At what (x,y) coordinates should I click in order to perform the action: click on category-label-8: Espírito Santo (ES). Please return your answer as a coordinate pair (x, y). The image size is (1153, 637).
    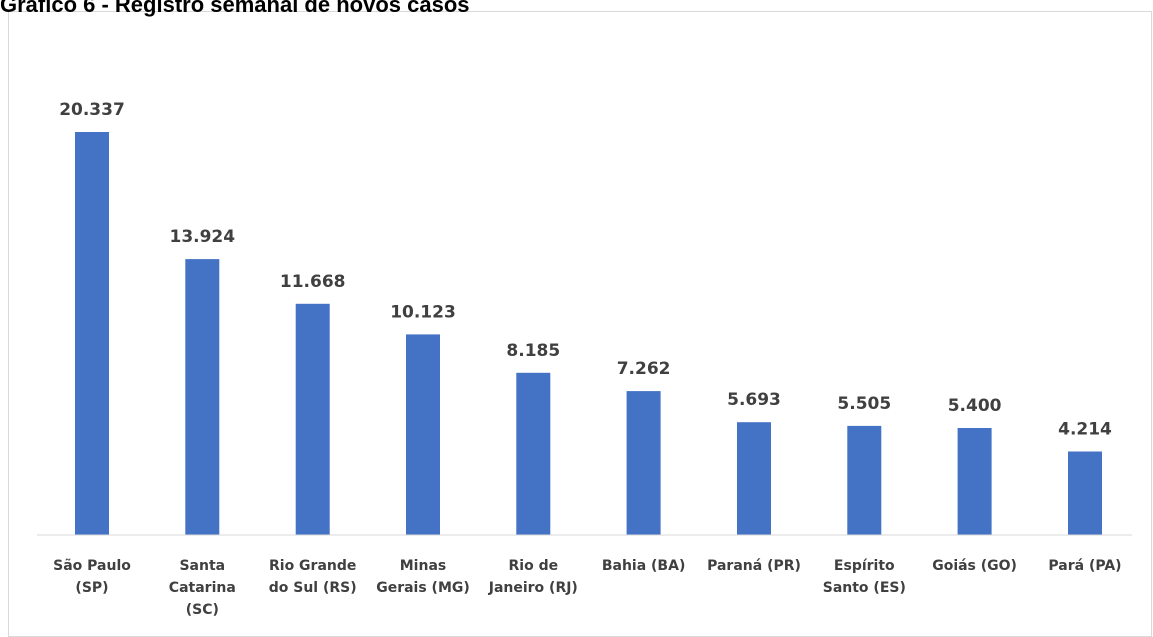
    Looking at the image, I should click on (864, 577).